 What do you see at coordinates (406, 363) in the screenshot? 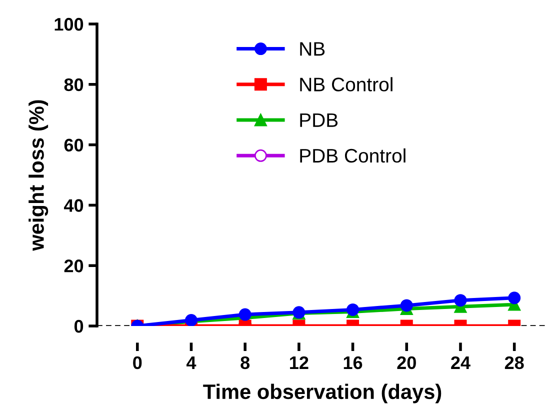
I see `x-tick-label: 20` at bounding box center [406, 363].